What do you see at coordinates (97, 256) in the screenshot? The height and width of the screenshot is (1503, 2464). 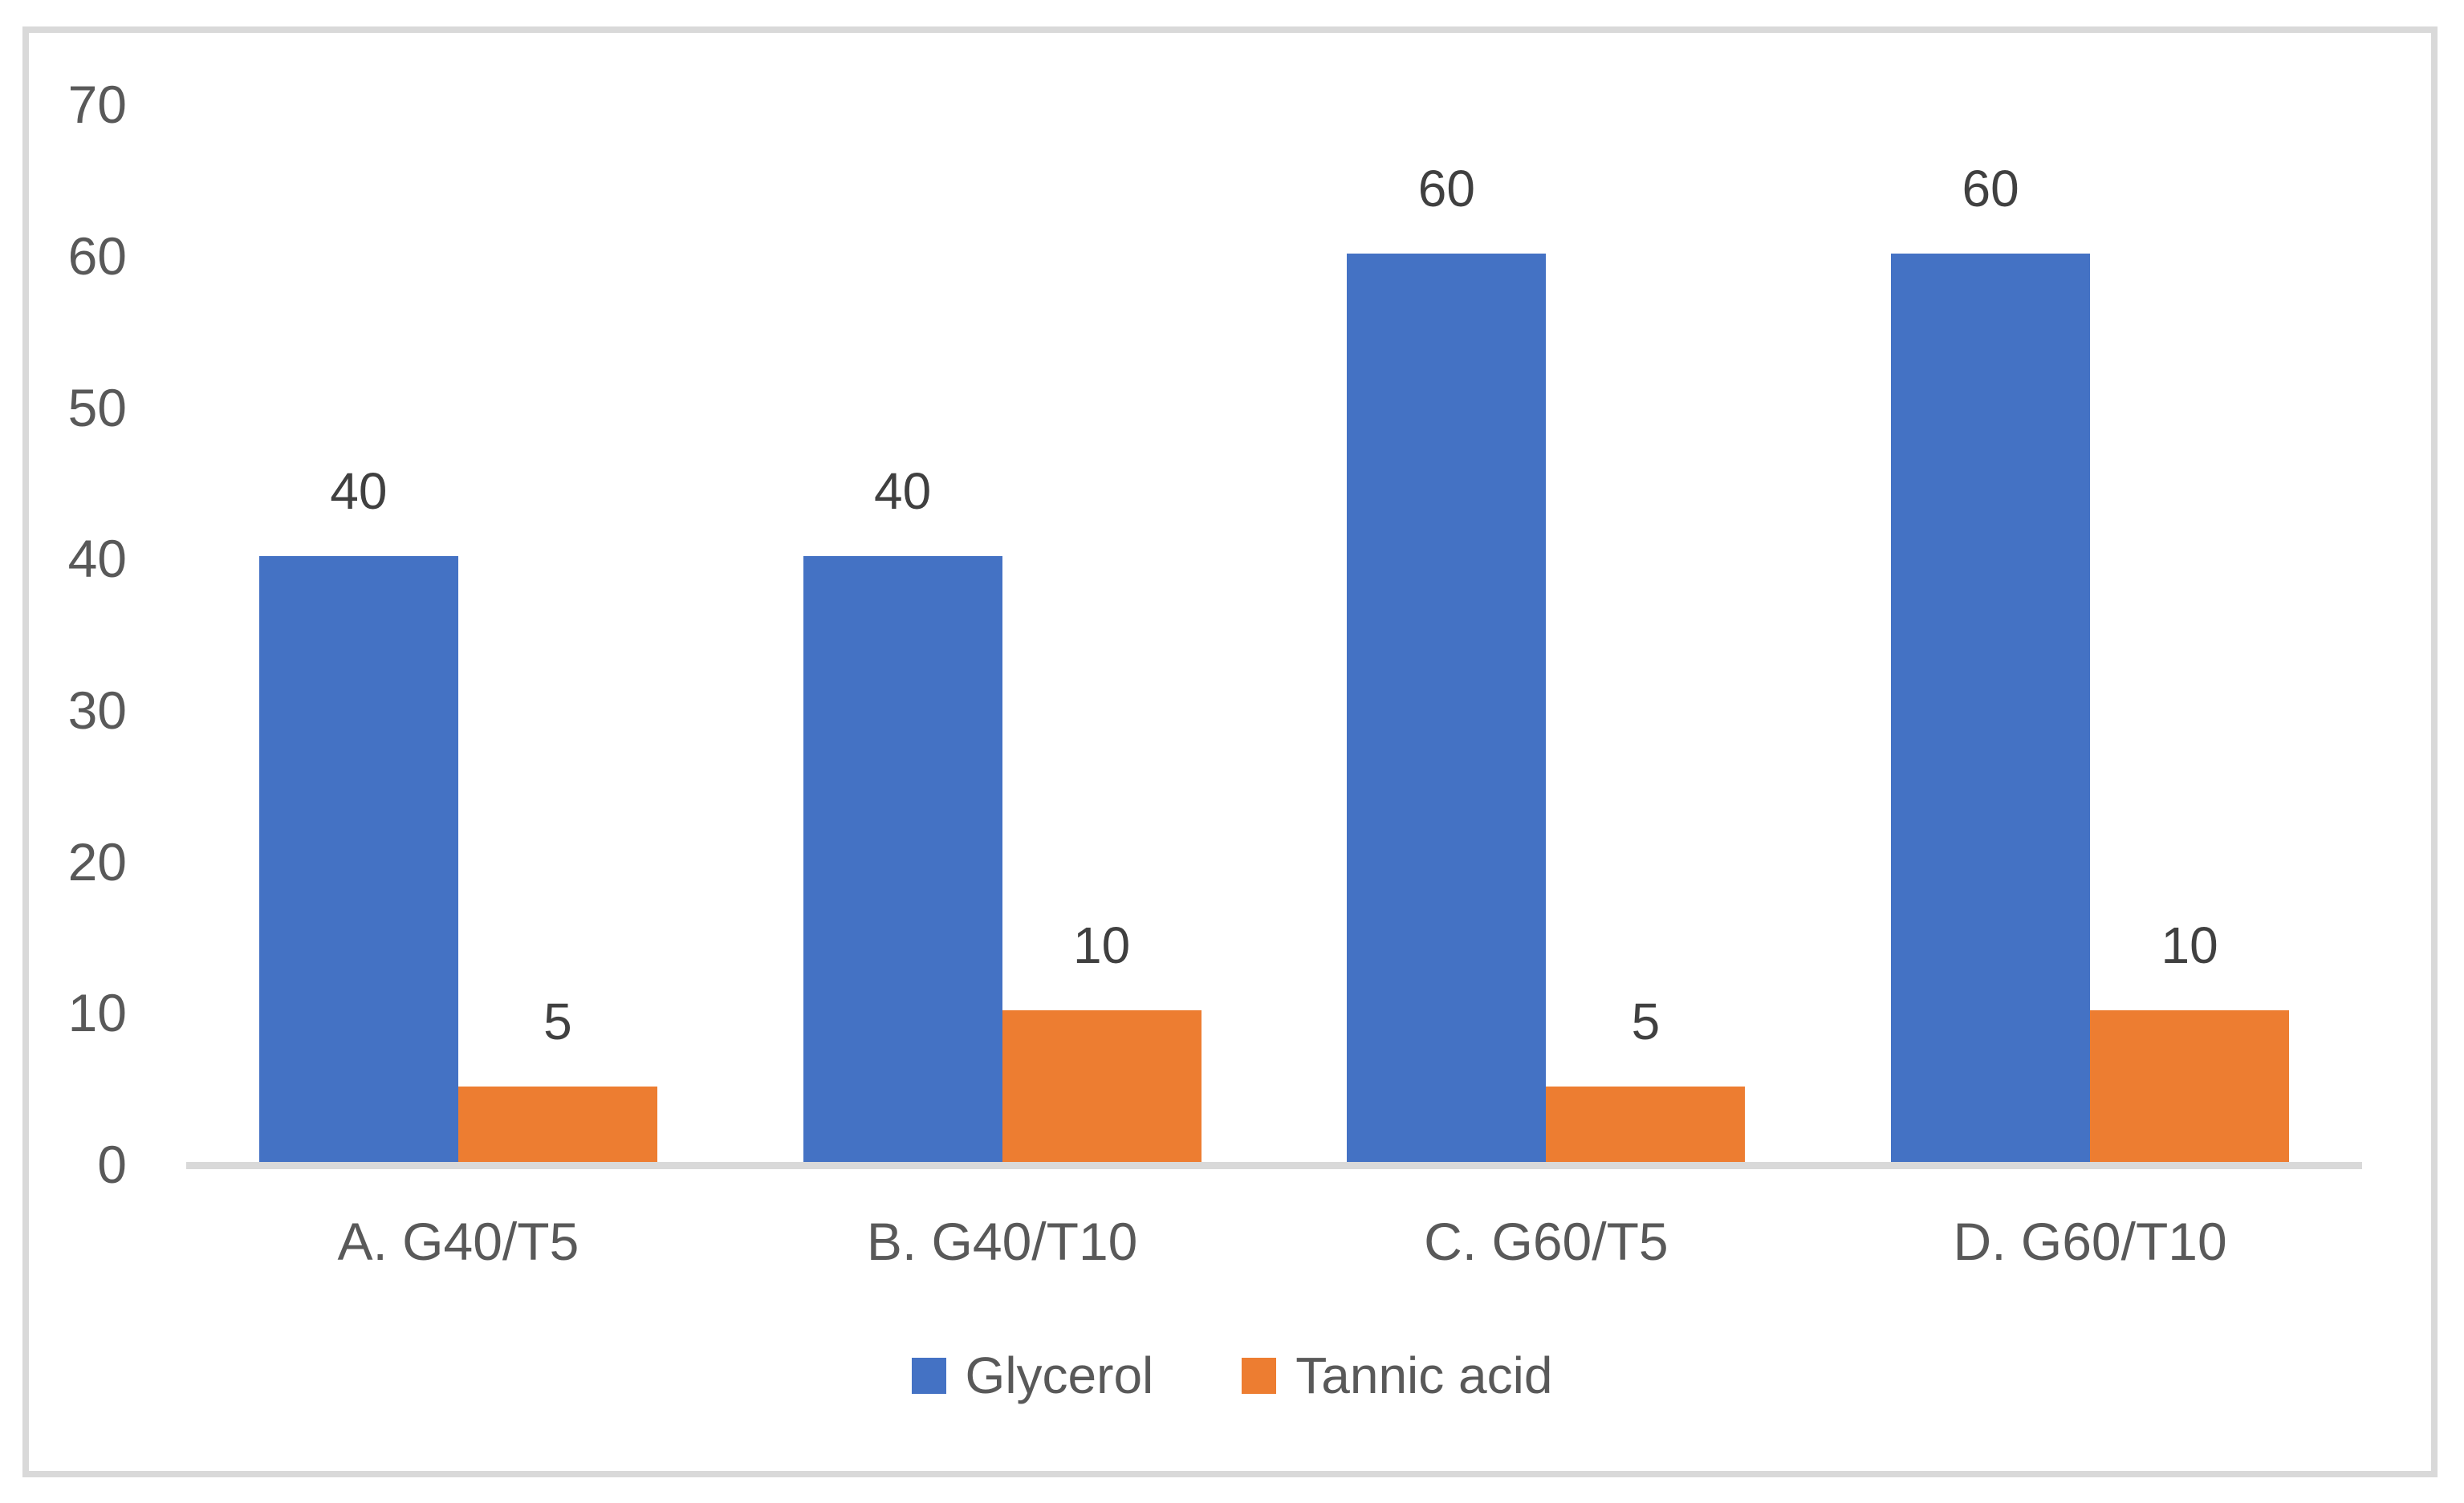 I see `y-axis-tick-label: 60` at bounding box center [97, 256].